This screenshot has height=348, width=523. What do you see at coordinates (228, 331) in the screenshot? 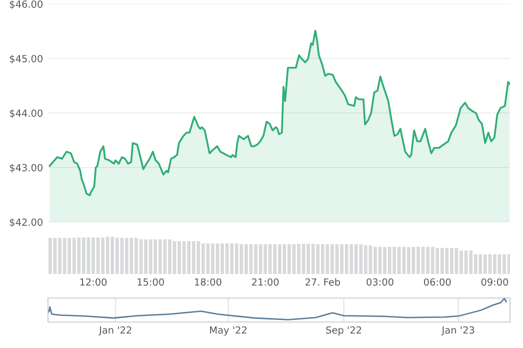
I see `x-tick-label: May '22` at bounding box center [228, 331].